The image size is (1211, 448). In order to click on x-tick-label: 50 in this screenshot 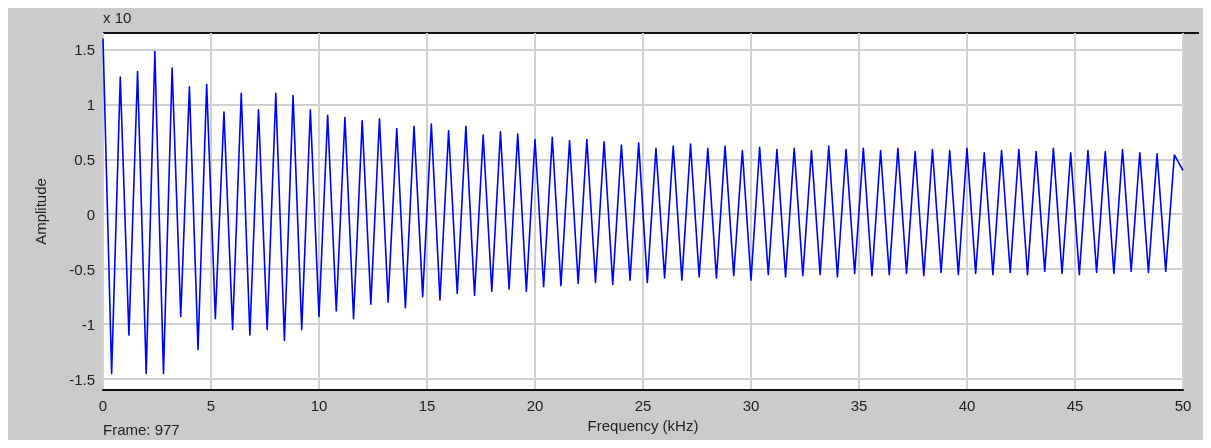, I will do `click(1183, 405)`.